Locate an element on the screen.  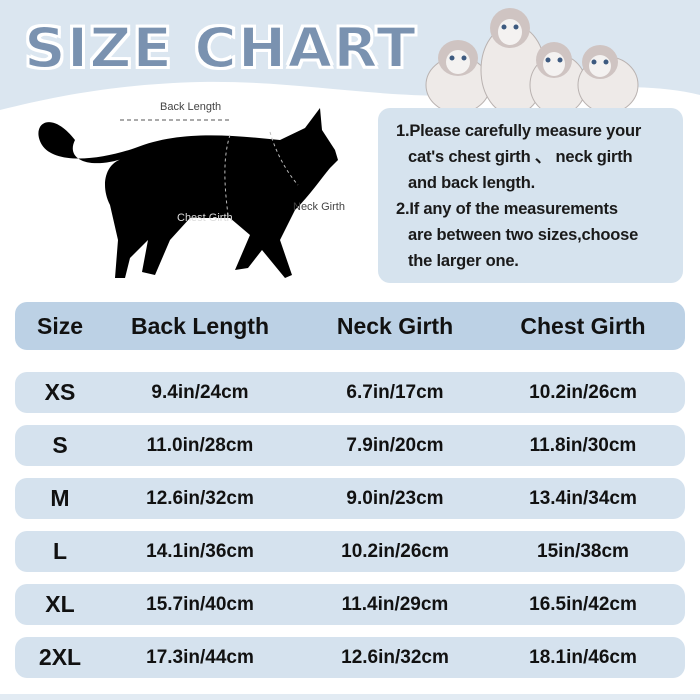
cell-chest-girth: 13.4in/34cm is located at coordinates (583, 498).